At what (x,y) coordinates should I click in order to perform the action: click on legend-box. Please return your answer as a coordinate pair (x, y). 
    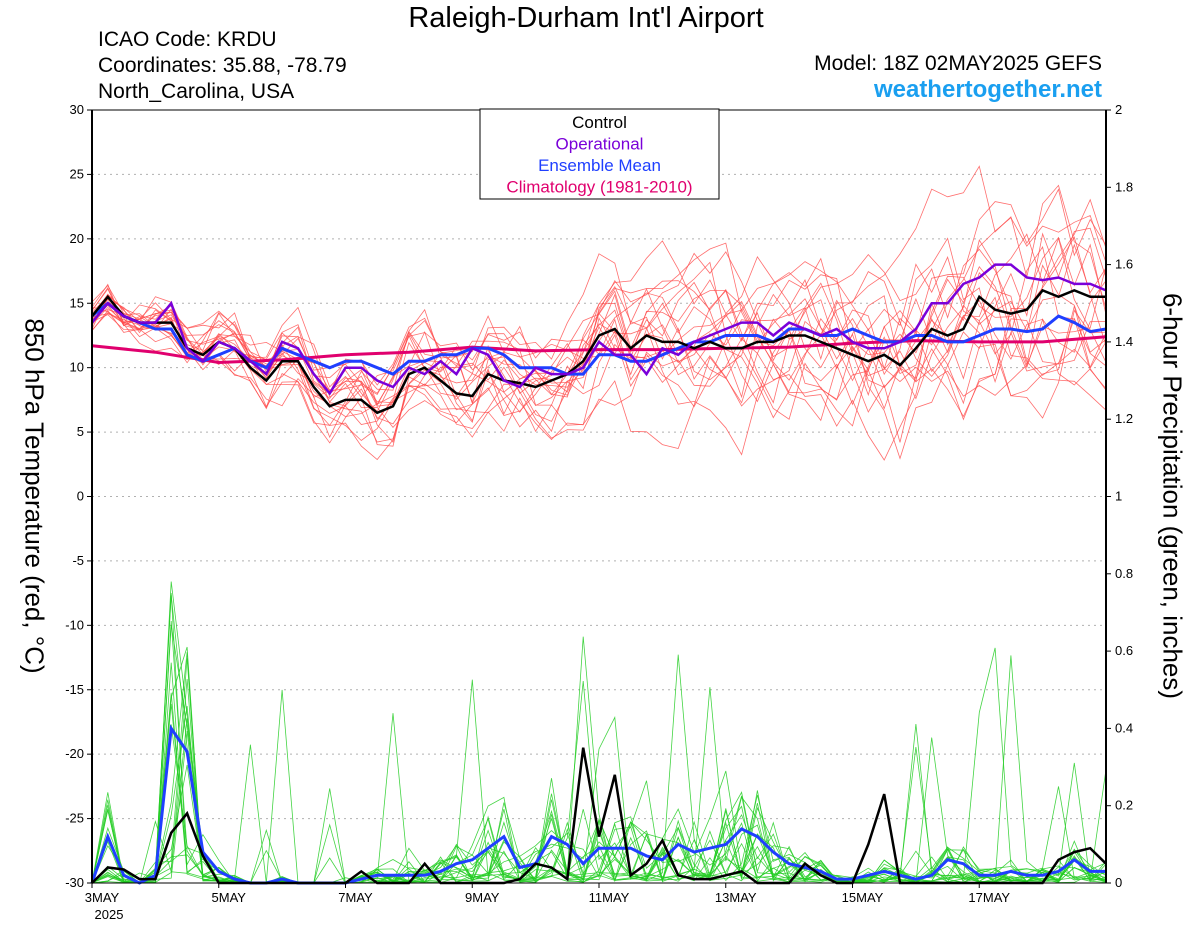
    Looking at the image, I should click on (599, 154).